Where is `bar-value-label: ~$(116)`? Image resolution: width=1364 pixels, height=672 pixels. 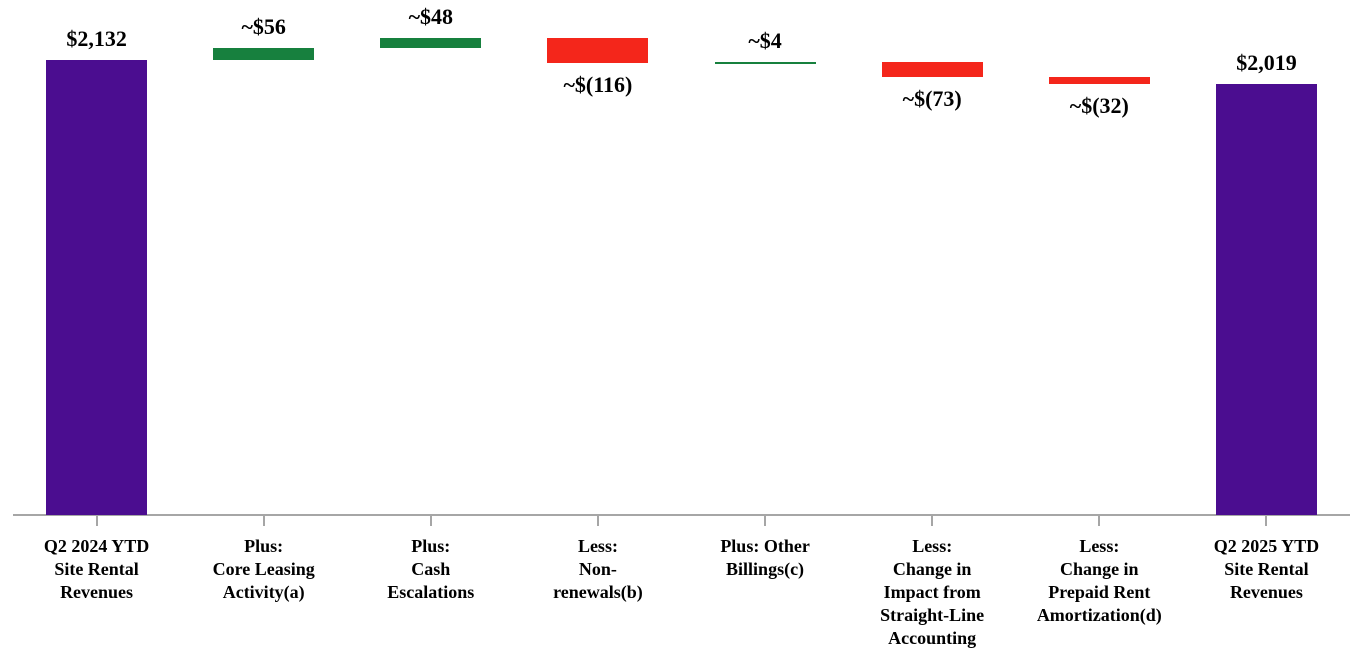 bar-value-label: ~$(116) is located at coordinates (598, 84).